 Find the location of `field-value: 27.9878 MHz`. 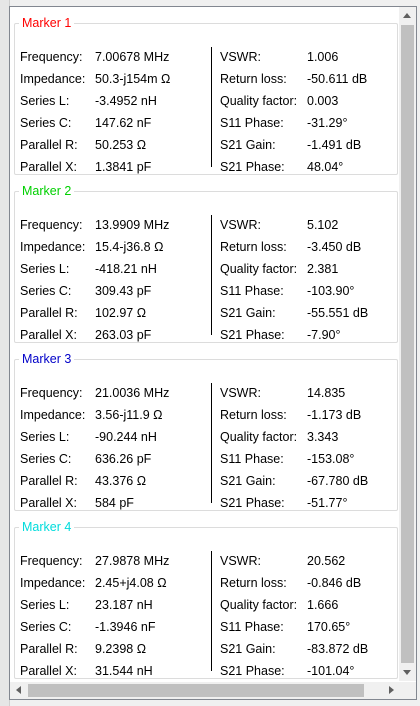

field-value: 27.9878 MHz is located at coordinates (132, 561).